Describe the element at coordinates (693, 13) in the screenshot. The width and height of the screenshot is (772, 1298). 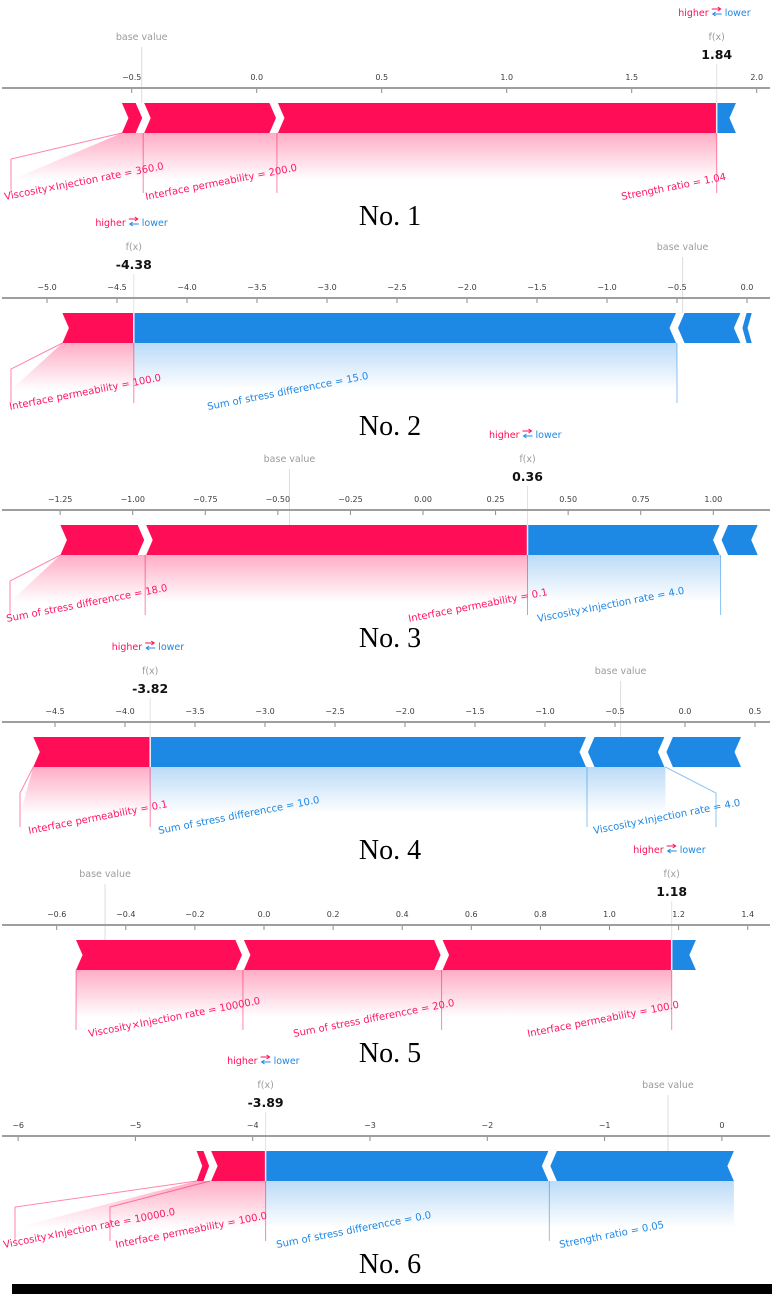
I see `higher-label: higher` at that location.